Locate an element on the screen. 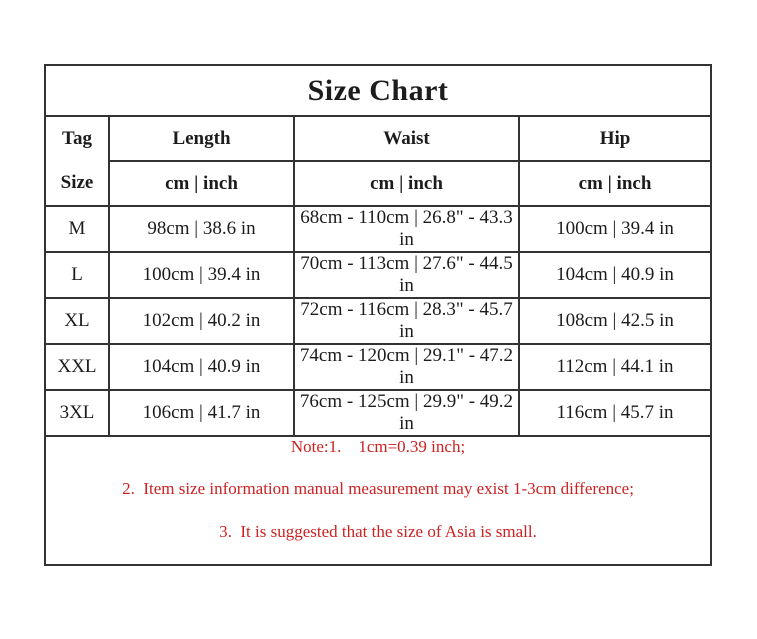 The width and height of the screenshot is (757, 639). header-row-units: cm | inch cm | inch cm | inch is located at coordinates (378, 183).